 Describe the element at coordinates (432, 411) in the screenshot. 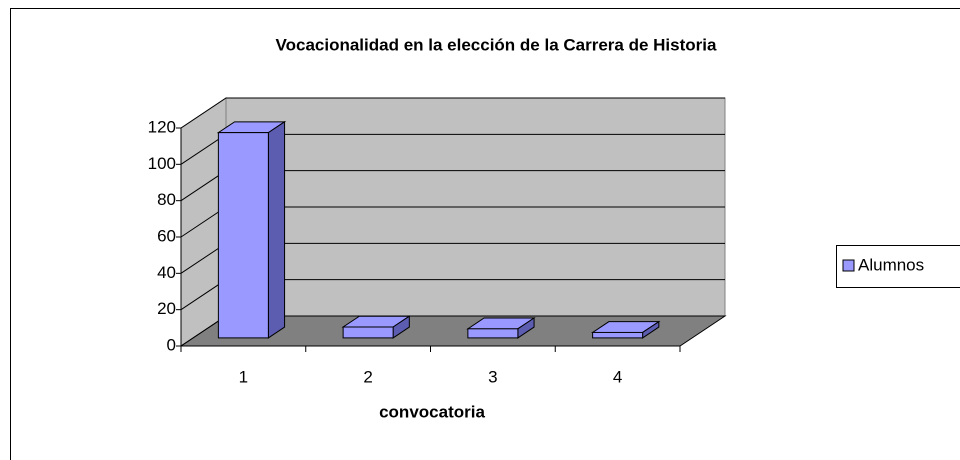

I see `x-axis-label: convocatoria` at that location.